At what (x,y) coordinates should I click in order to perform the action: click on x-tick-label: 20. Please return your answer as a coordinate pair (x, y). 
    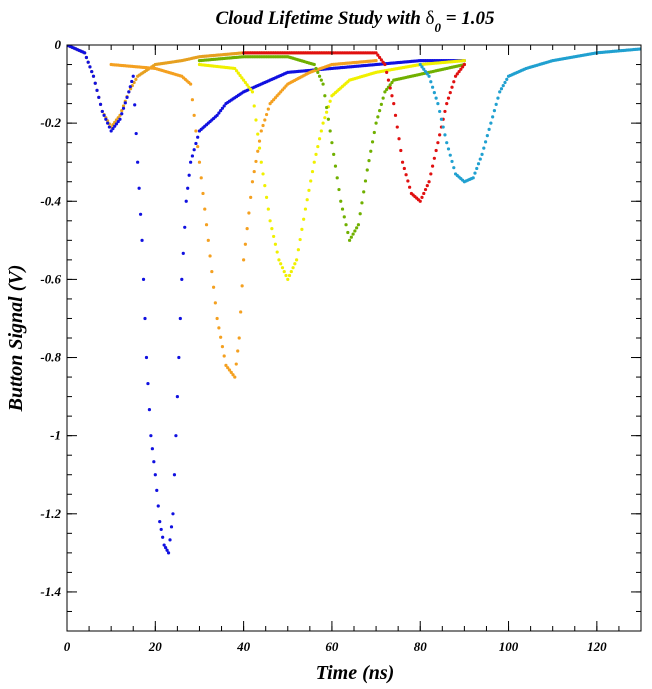
    Looking at the image, I should click on (155, 646).